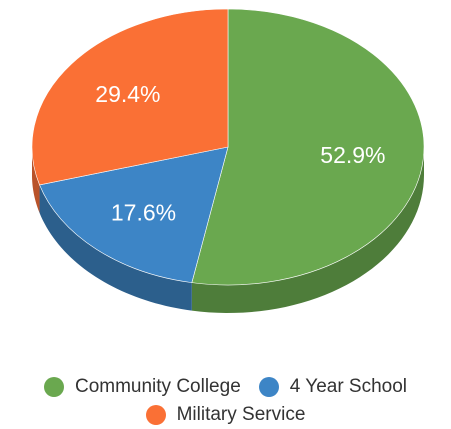 The width and height of the screenshot is (451, 429). What do you see at coordinates (36, 180) in the screenshot?
I see `pie-side-military-service` at bounding box center [36, 180].